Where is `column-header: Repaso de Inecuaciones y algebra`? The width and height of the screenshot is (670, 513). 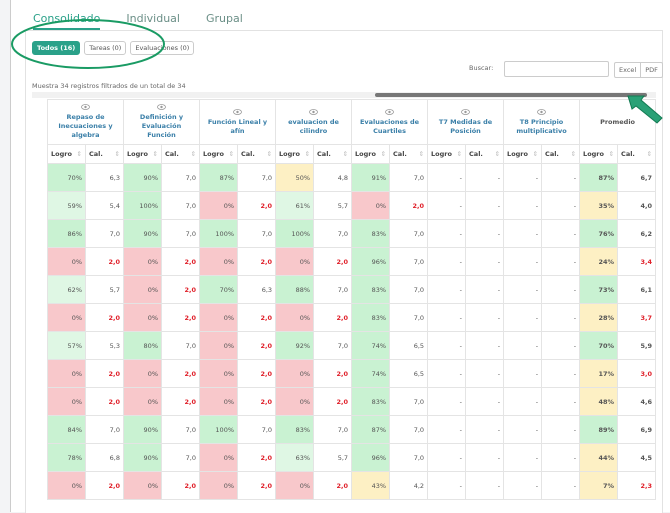
column-header: Repaso de Inecuaciones y algebra is located at coordinates (85, 122).